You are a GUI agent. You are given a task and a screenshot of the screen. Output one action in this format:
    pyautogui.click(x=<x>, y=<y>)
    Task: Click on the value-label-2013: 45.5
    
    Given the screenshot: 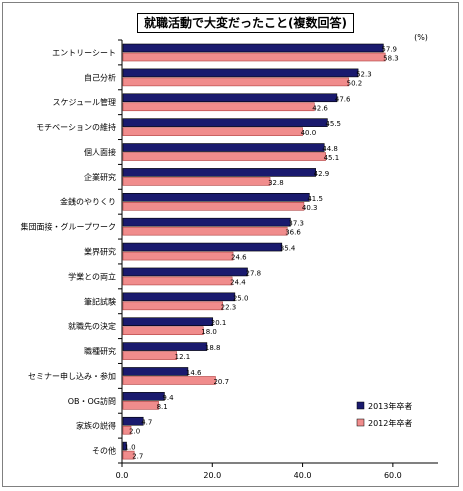 What is the action you would take?
    pyautogui.click(x=333, y=124)
    